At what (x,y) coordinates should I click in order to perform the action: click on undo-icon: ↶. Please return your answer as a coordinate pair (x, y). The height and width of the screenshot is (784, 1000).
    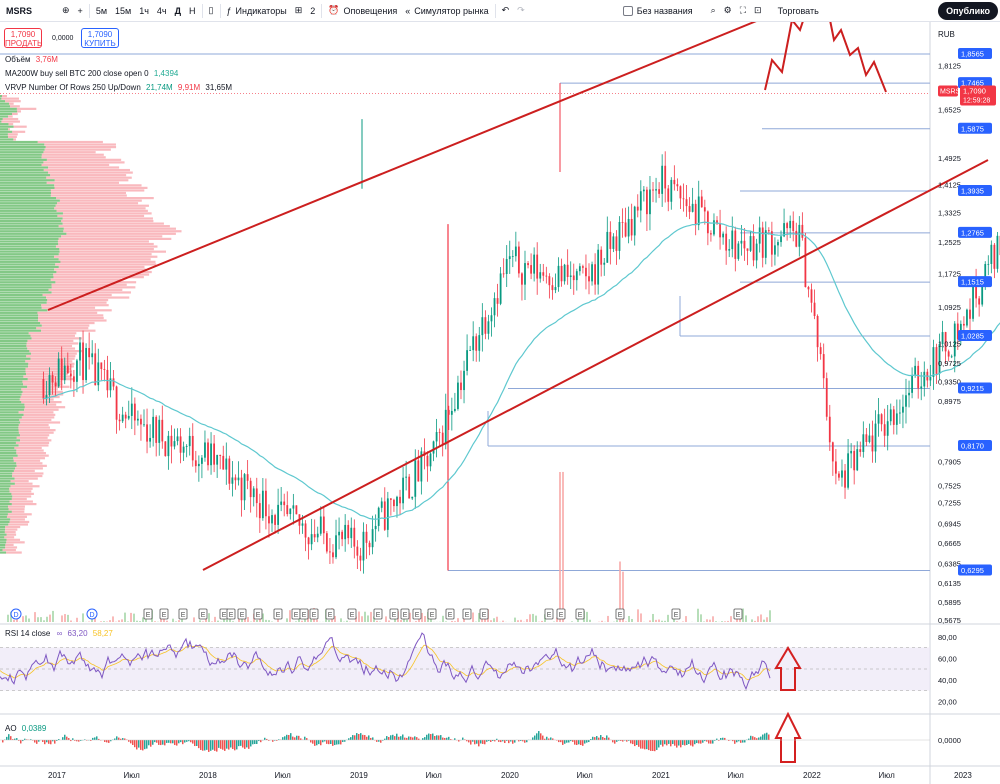
    Looking at the image, I should click on (505, 10).